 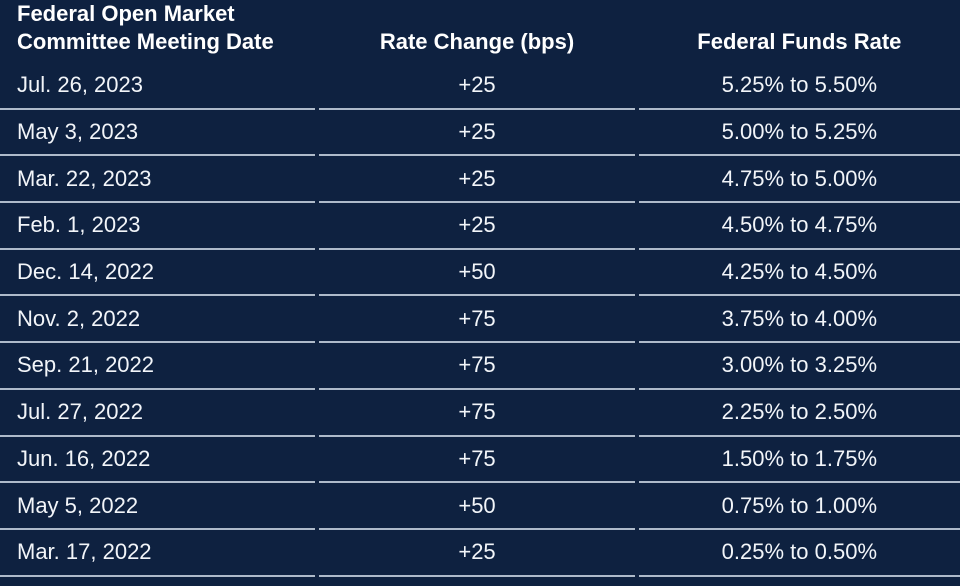 I want to click on table-row: Mar. 17, 2022 +25 0.25% to 0.50%, so click(x=480, y=553).